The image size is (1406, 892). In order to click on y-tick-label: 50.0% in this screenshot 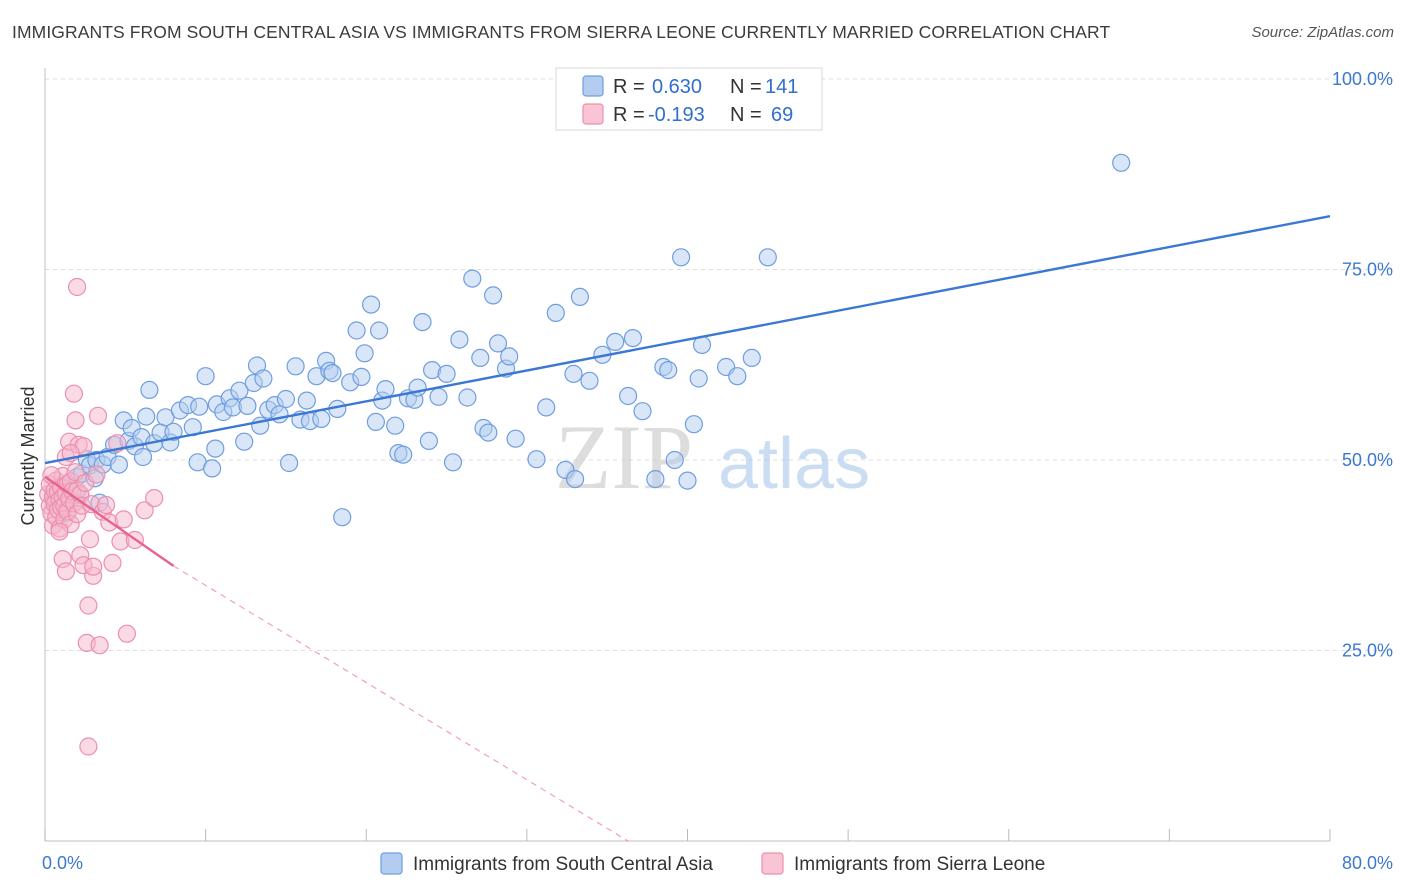, I will do `click(1367, 460)`.